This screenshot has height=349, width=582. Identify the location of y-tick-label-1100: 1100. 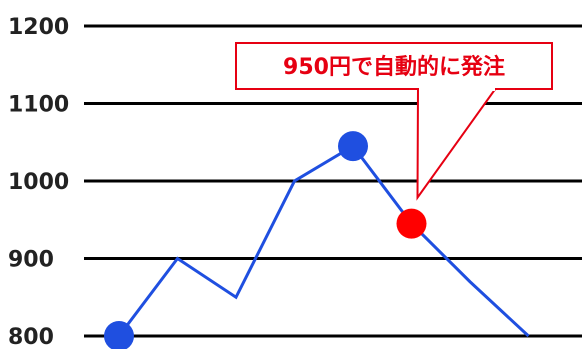
(38, 105).